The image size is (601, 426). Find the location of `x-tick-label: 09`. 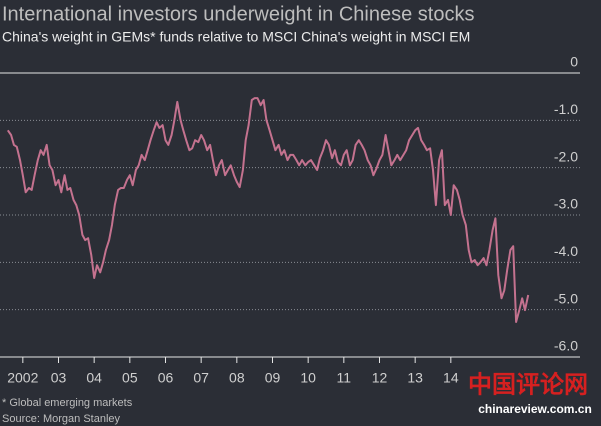

x-tick-label: 09 is located at coordinates (273, 378).